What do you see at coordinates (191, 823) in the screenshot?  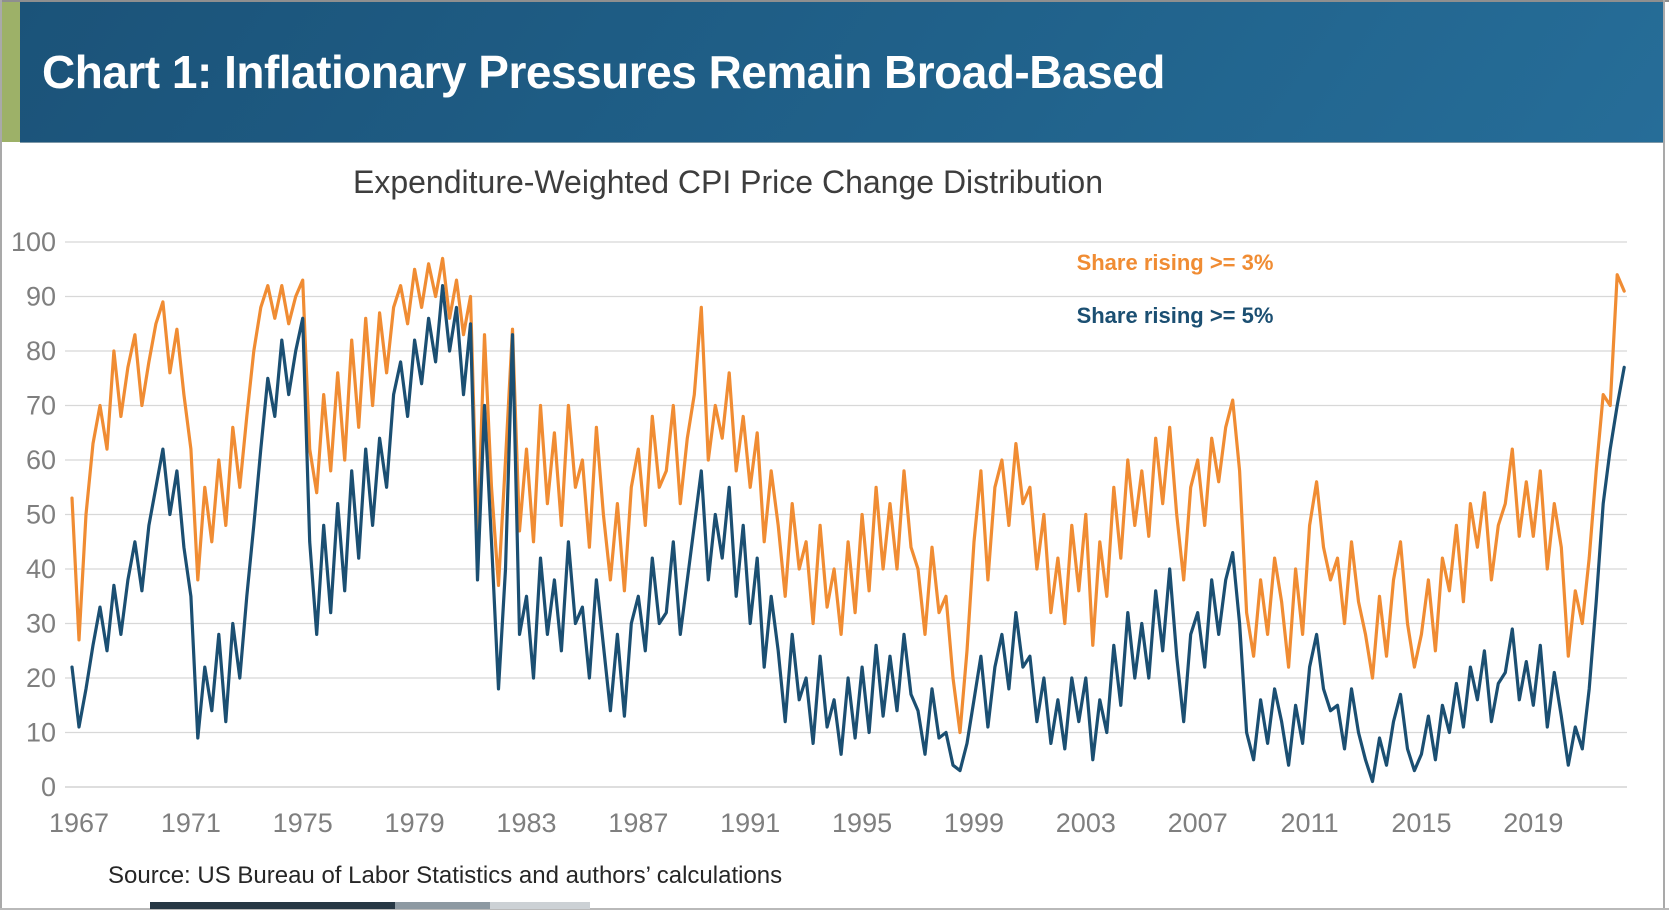 I see `x-tick-label: 1971` at bounding box center [191, 823].